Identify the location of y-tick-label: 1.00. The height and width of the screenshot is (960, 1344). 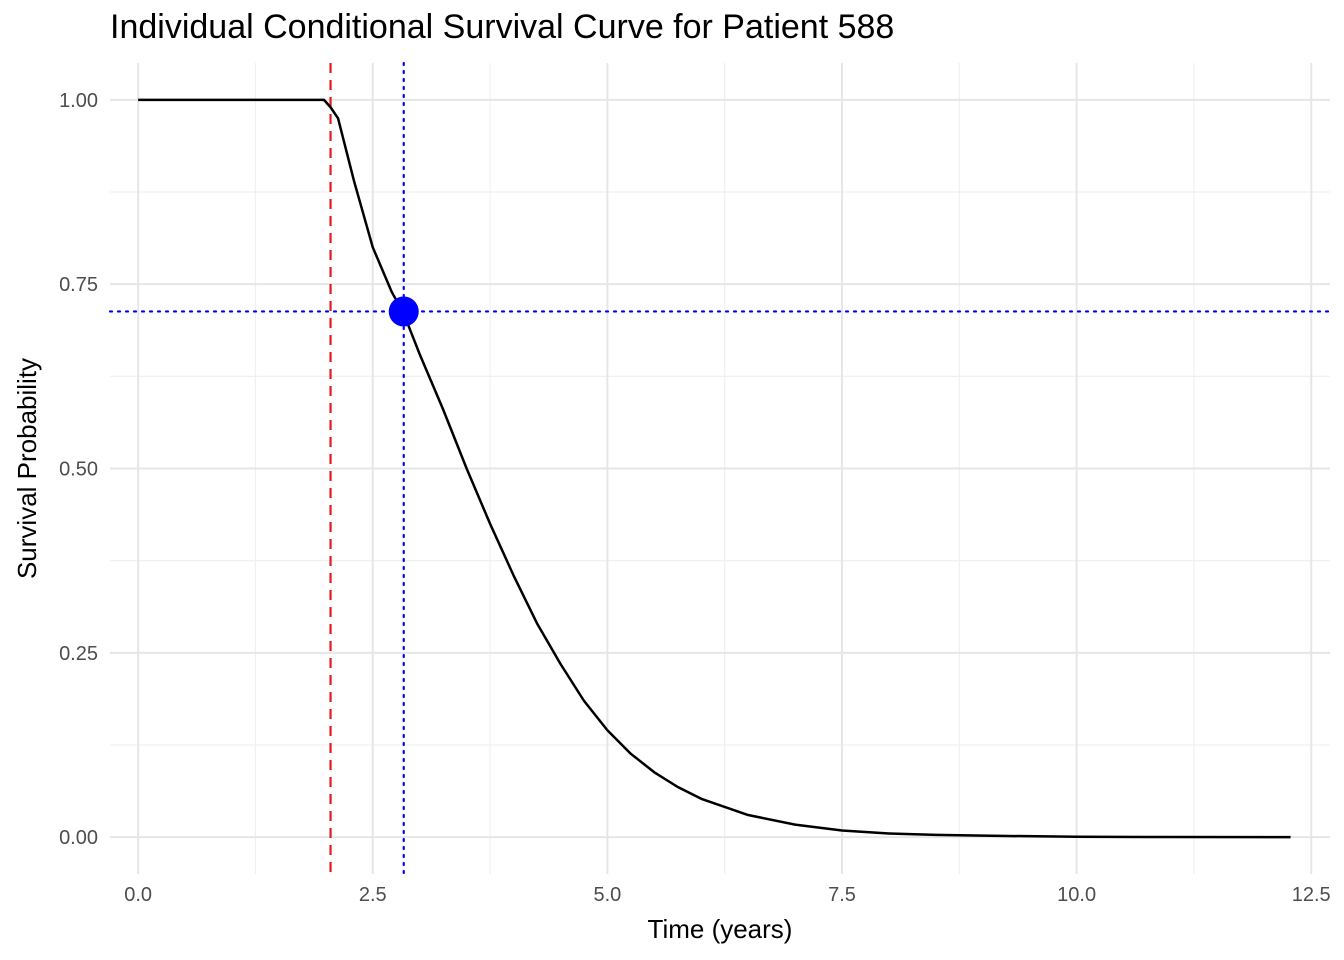
(78, 101).